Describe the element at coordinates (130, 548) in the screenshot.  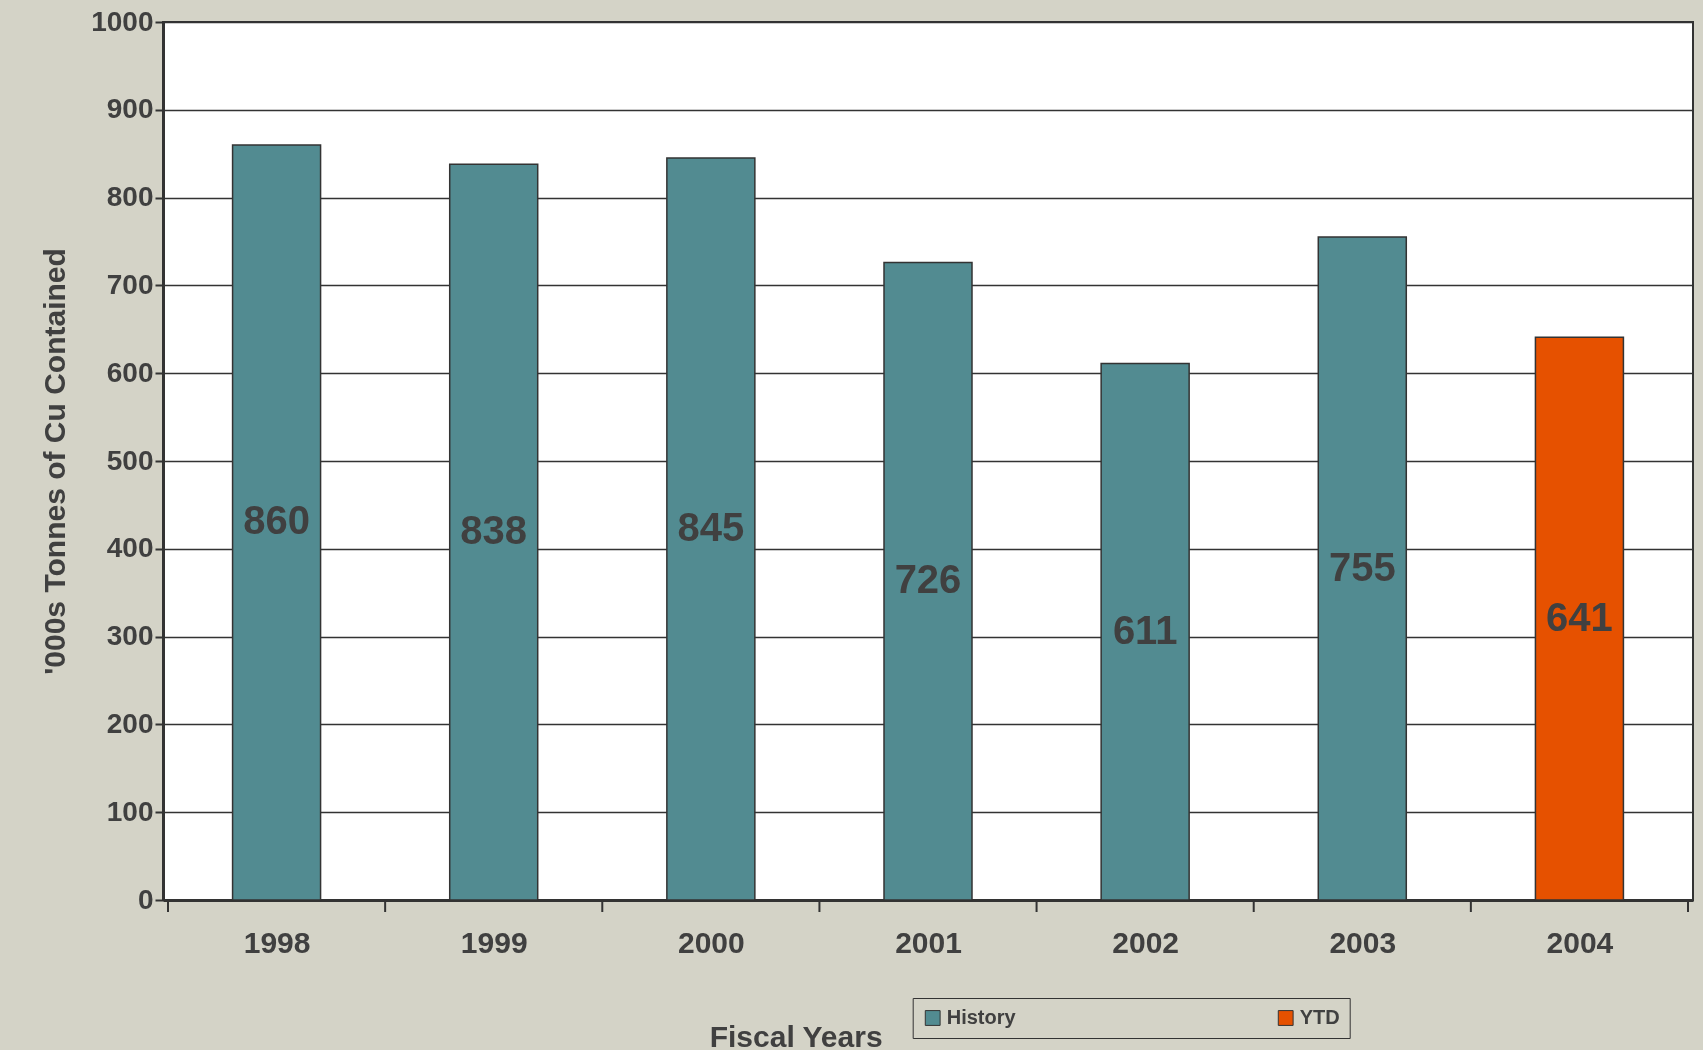
I see `y-tick-label: 400` at that location.